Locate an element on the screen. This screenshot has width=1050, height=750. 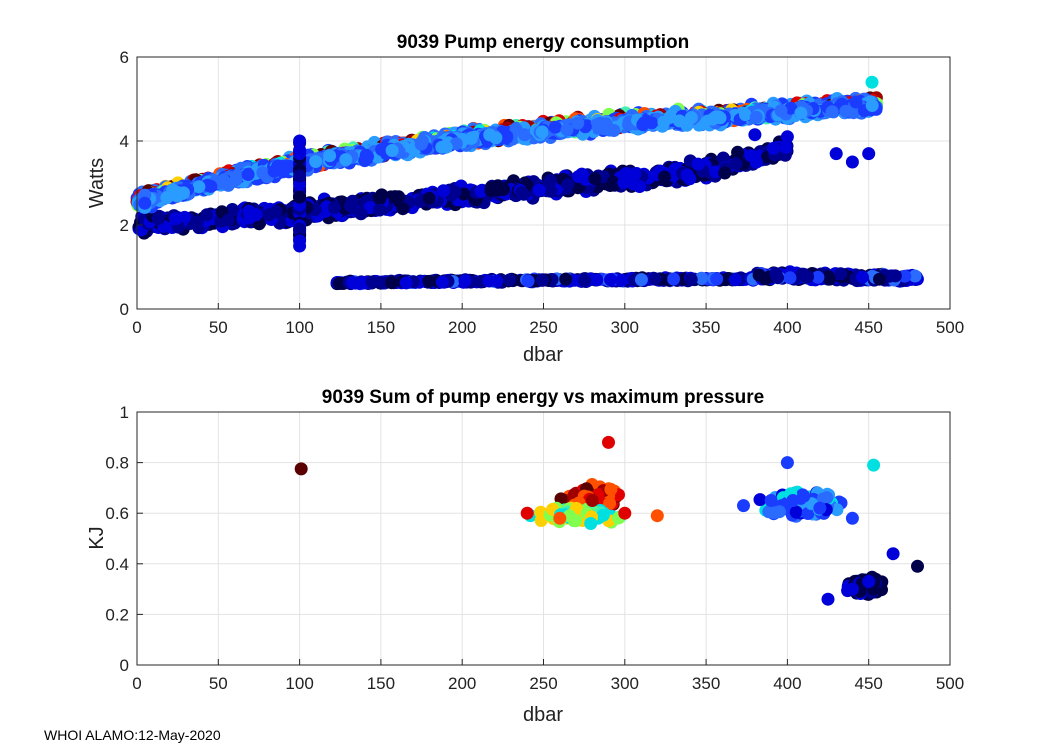
x-axis-label: dbar is located at coordinates (543, 355).